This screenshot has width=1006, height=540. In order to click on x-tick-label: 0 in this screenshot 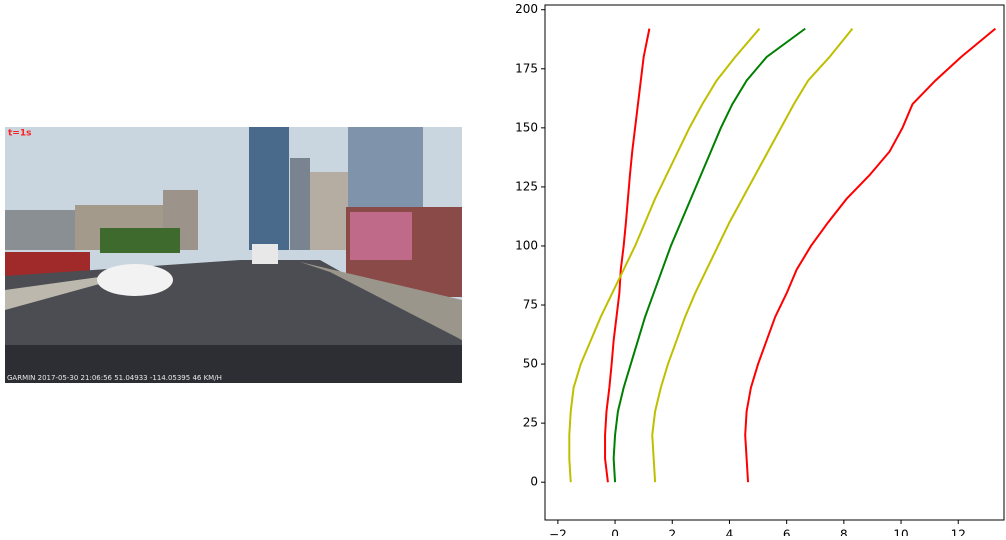, I will do `click(615, 532)`.